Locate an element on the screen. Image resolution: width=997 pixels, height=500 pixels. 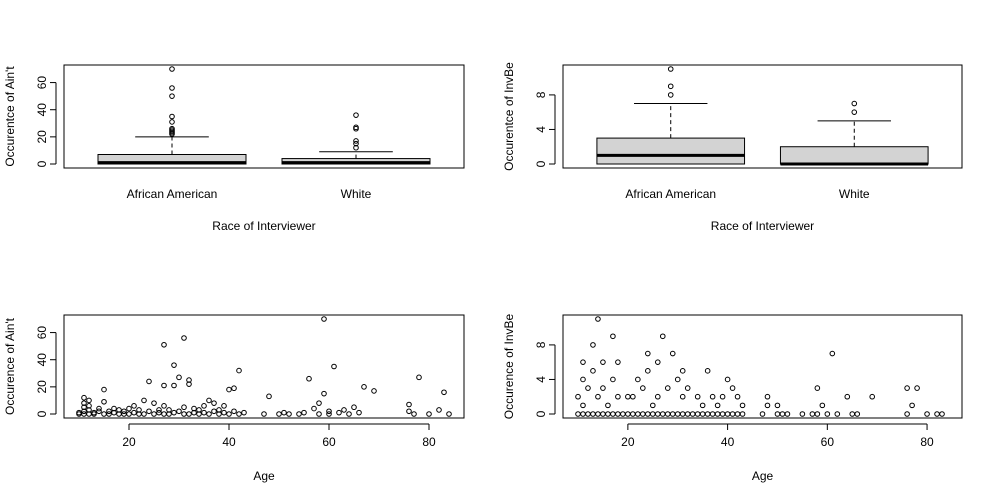
x-axis-label: Age is located at coordinates (763, 476).